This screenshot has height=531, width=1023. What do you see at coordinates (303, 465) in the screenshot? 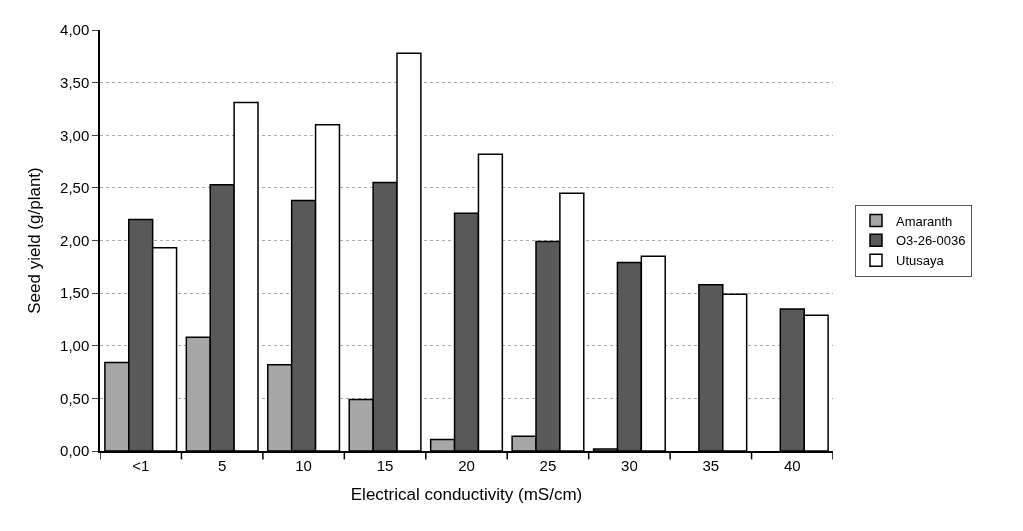
I see `x-tick-label: 10` at bounding box center [303, 465].